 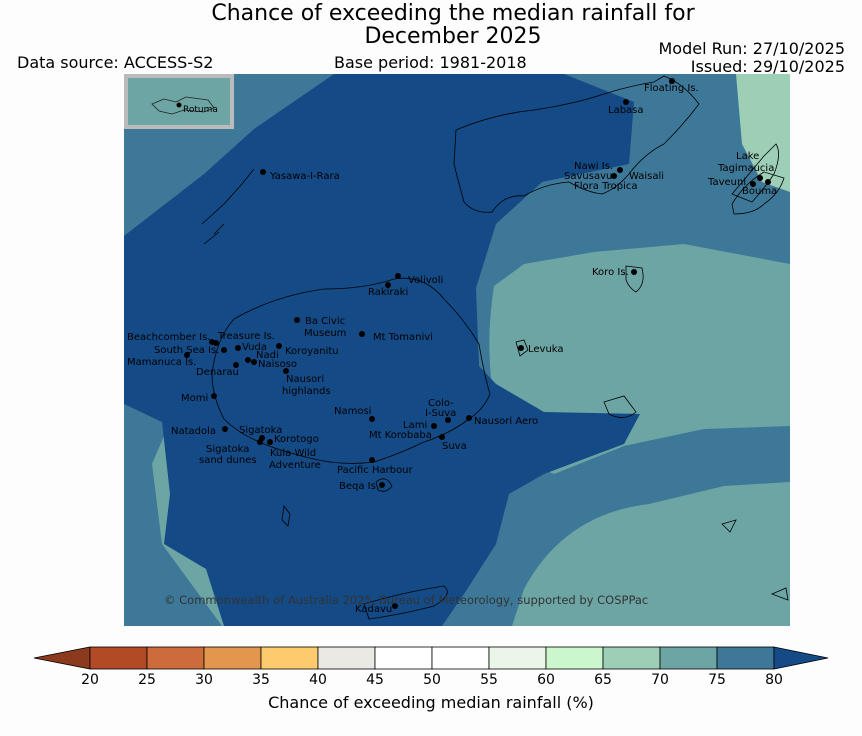 What do you see at coordinates (228, 460) in the screenshot?
I see `place-label: sand dunes` at bounding box center [228, 460].